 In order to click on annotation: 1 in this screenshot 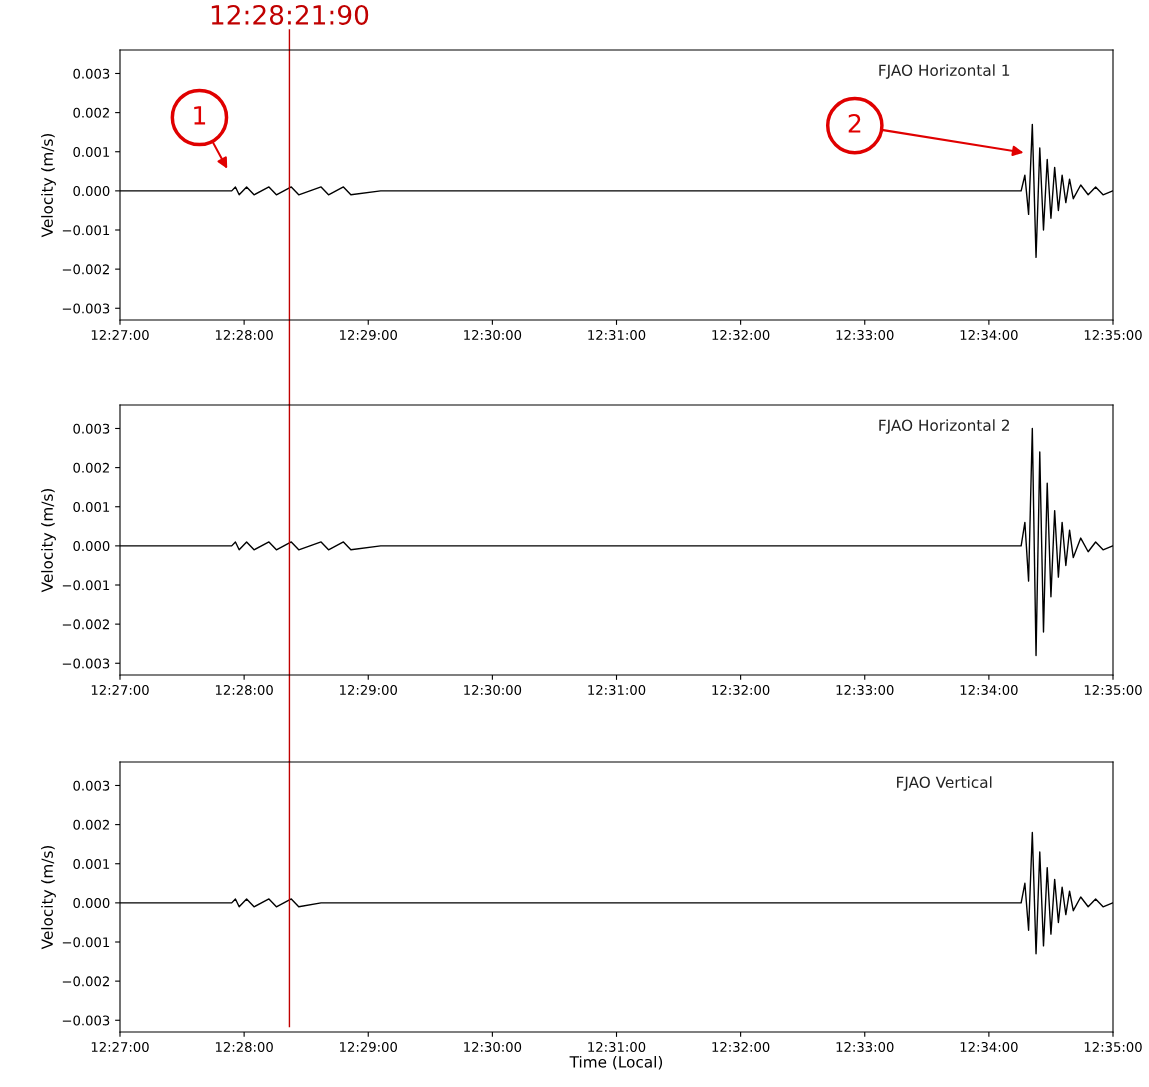, I will do `click(200, 115)`.